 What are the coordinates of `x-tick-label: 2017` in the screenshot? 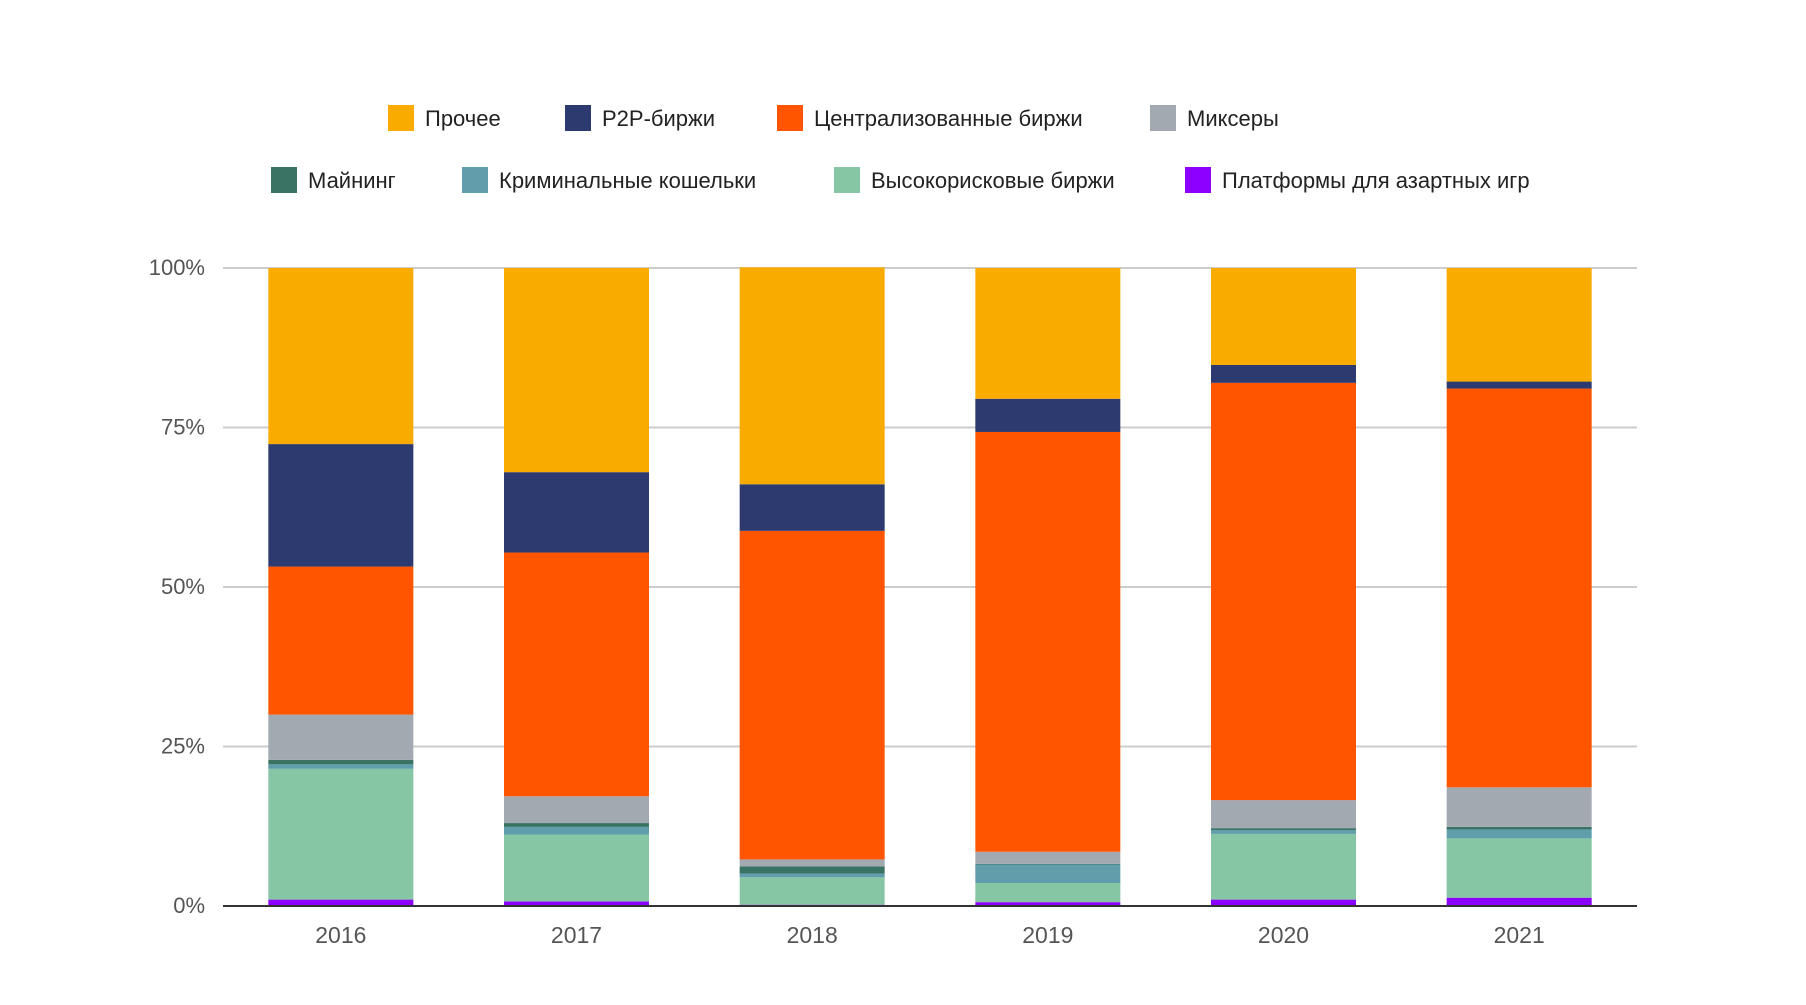 It's located at (576, 935).